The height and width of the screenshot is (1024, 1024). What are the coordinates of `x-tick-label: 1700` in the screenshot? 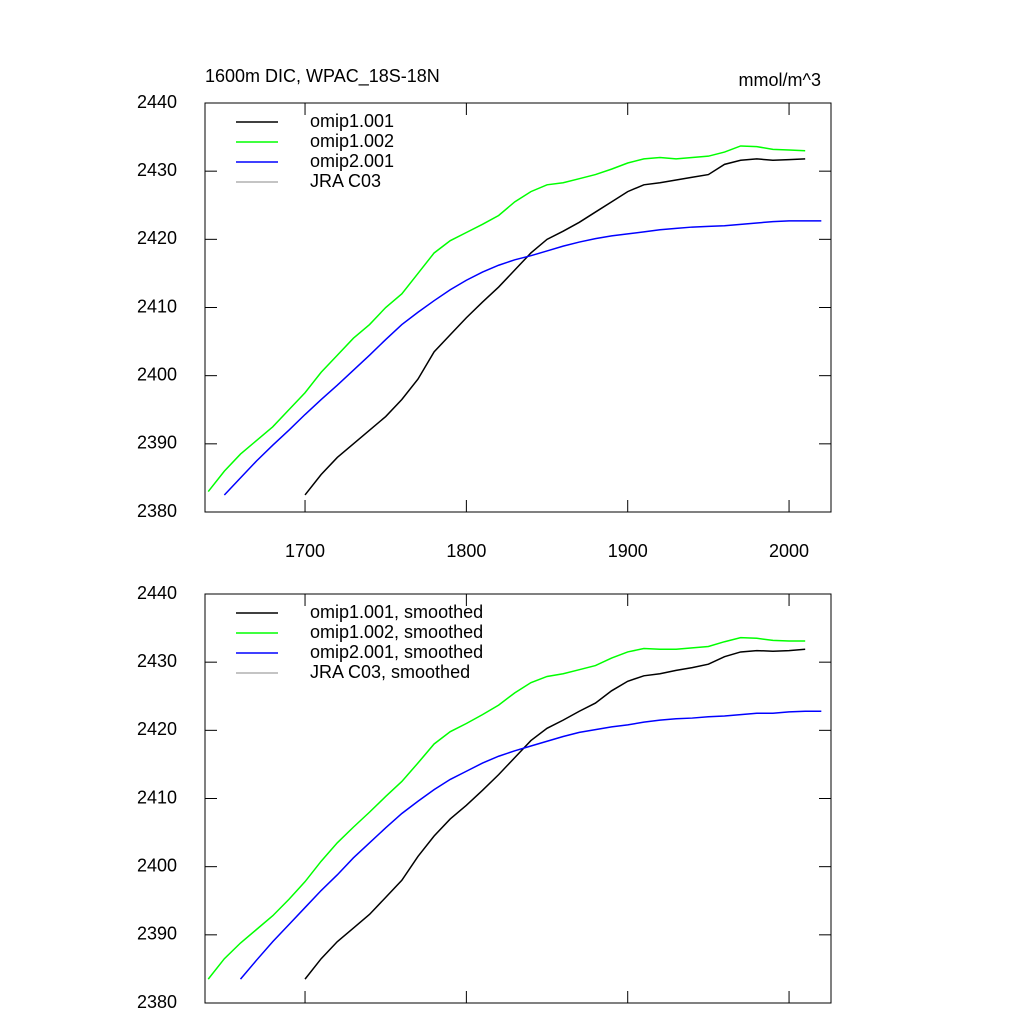 It's located at (305, 551).